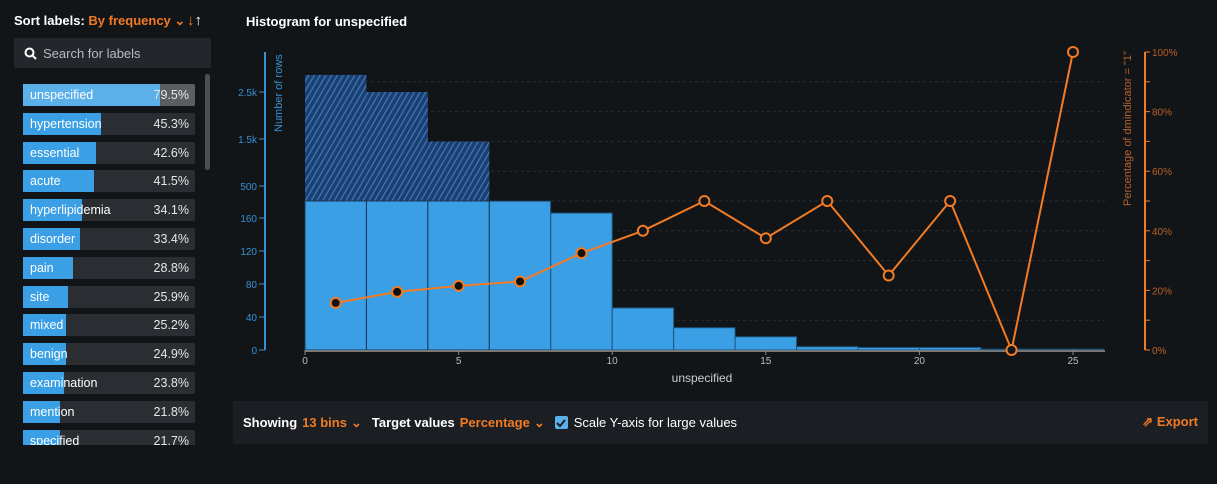  I want to click on label-item: benign 24.9%, so click(109, 354).